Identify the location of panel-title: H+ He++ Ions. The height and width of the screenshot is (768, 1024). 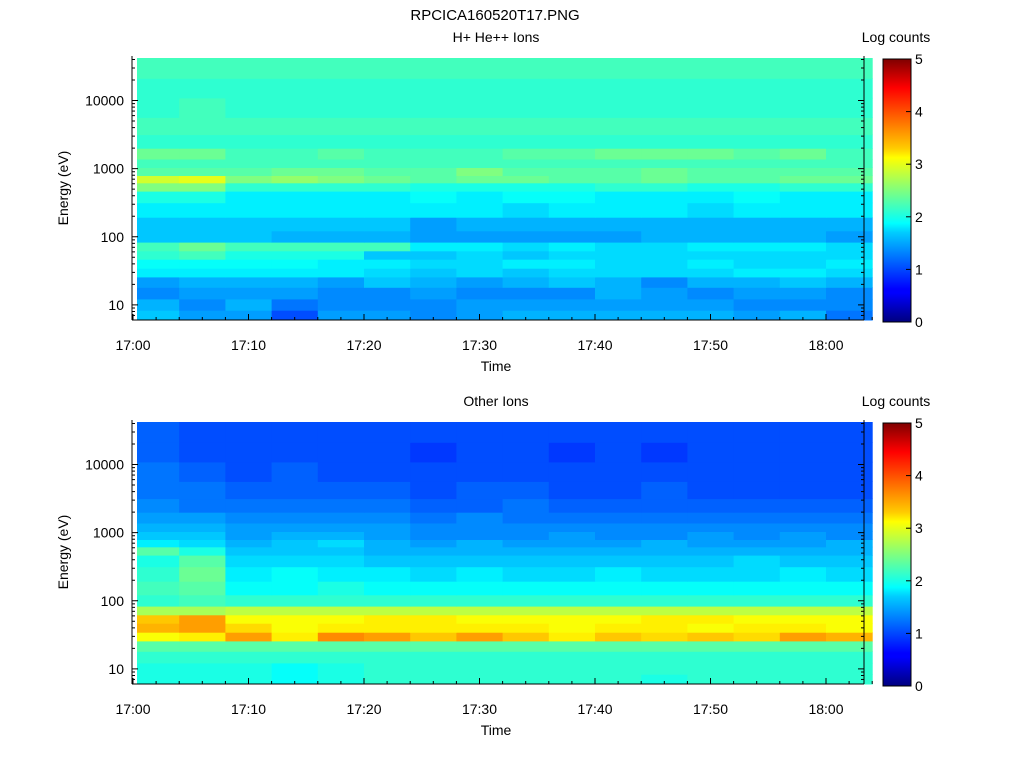
(496, 37).